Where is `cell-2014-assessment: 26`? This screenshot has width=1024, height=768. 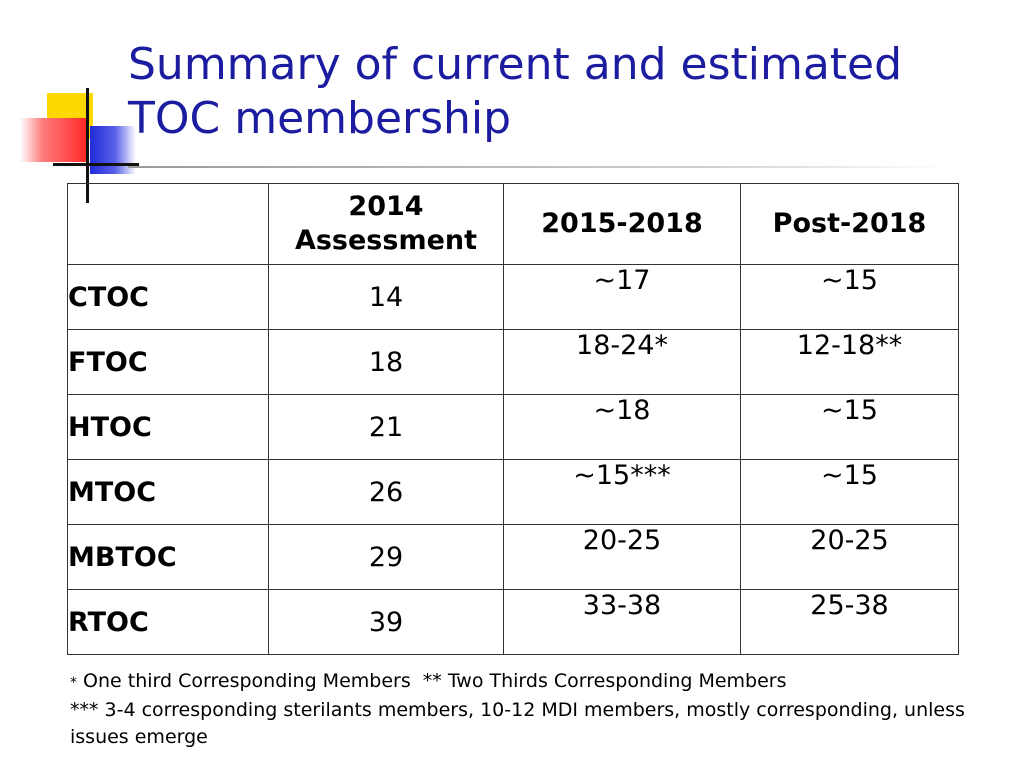 cell-2014-assessment: 26 is located at coordinates (386, 492).